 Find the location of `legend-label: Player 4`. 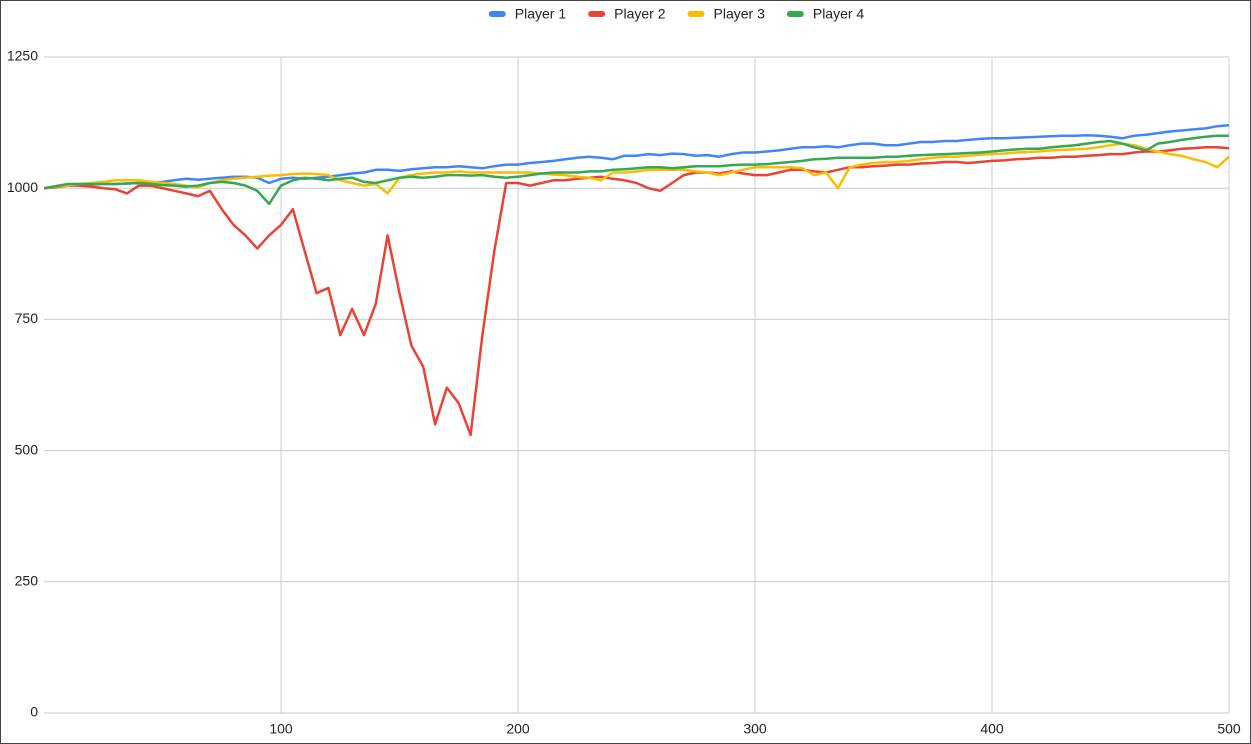

legend-label: Player 4 is located at coordinates (839, 14).